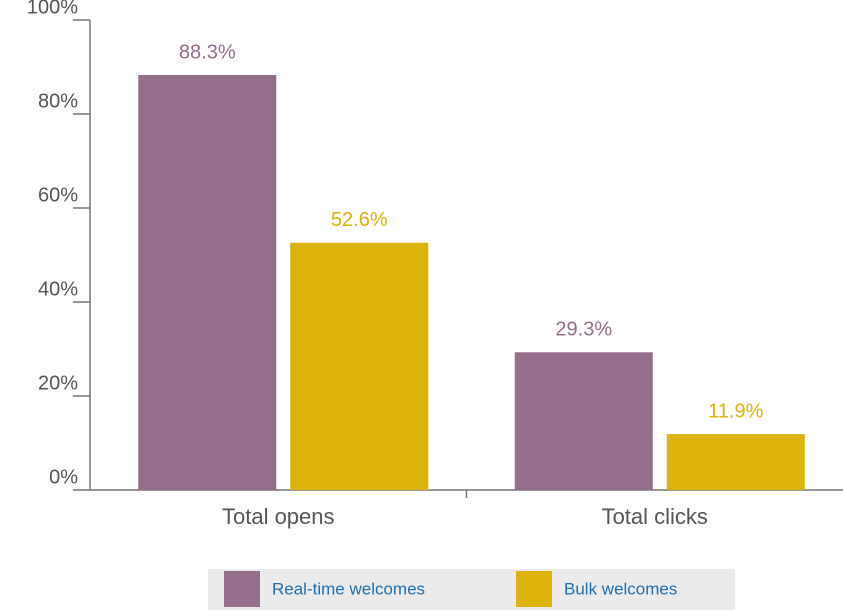 The height and width of the screenshot is (610, 843). Describe the element at coordinates (735, 411) in the screenshot. I see `value-label: 11.9%` at that location.